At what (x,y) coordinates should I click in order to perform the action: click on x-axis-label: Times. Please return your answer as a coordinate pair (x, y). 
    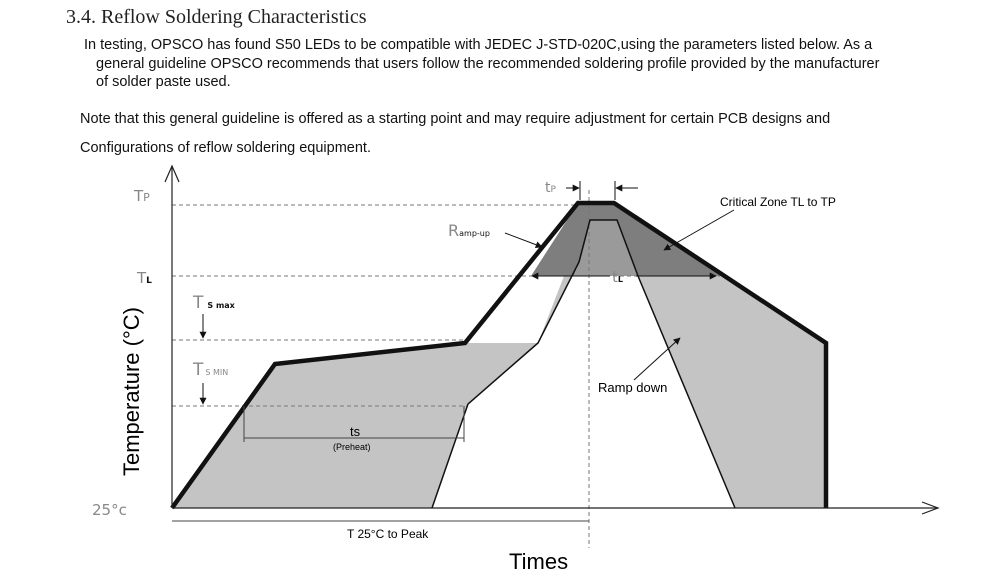
    Looking at the image, I should click on (538, 561).